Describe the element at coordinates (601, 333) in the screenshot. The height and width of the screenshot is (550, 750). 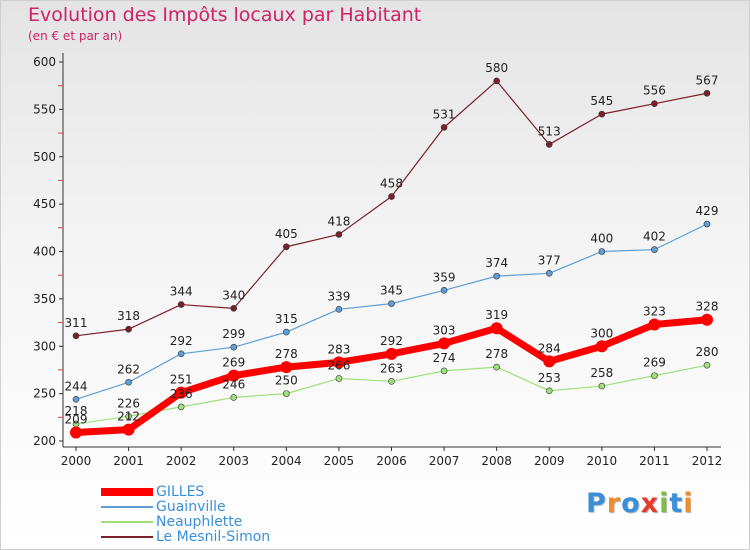
I see `data-label-gilles: 300` at that location.